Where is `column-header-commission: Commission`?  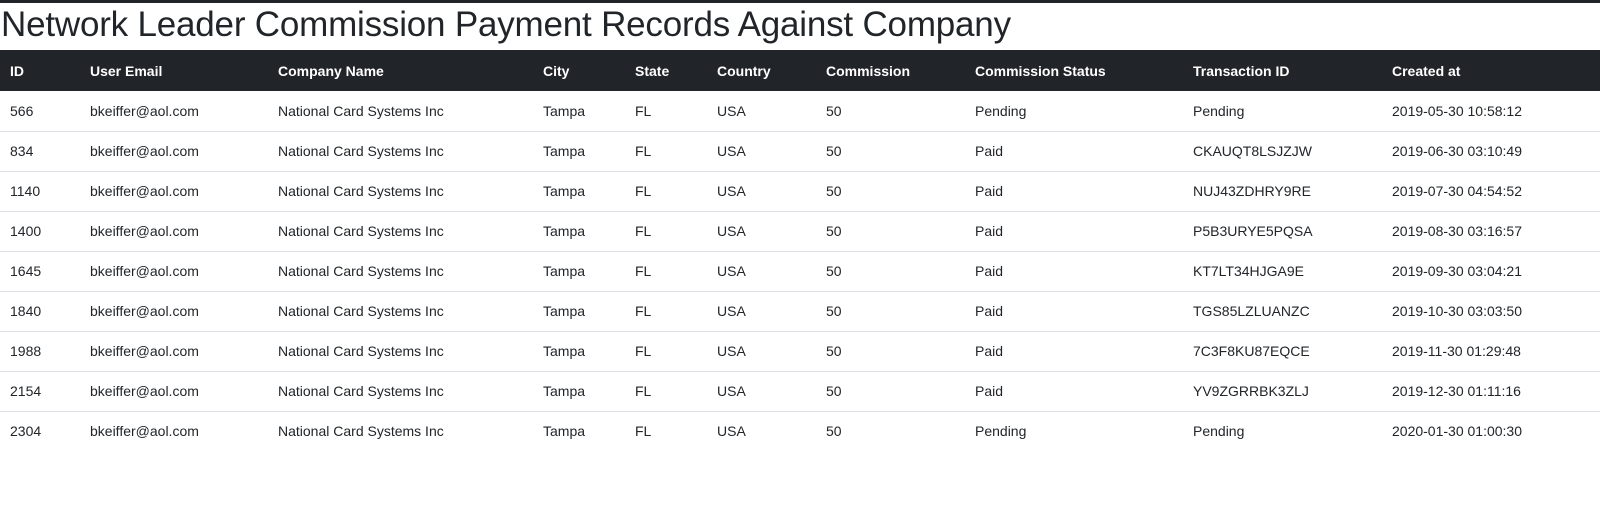 column-header-commission: Commission is located at coordinates (890, 70).